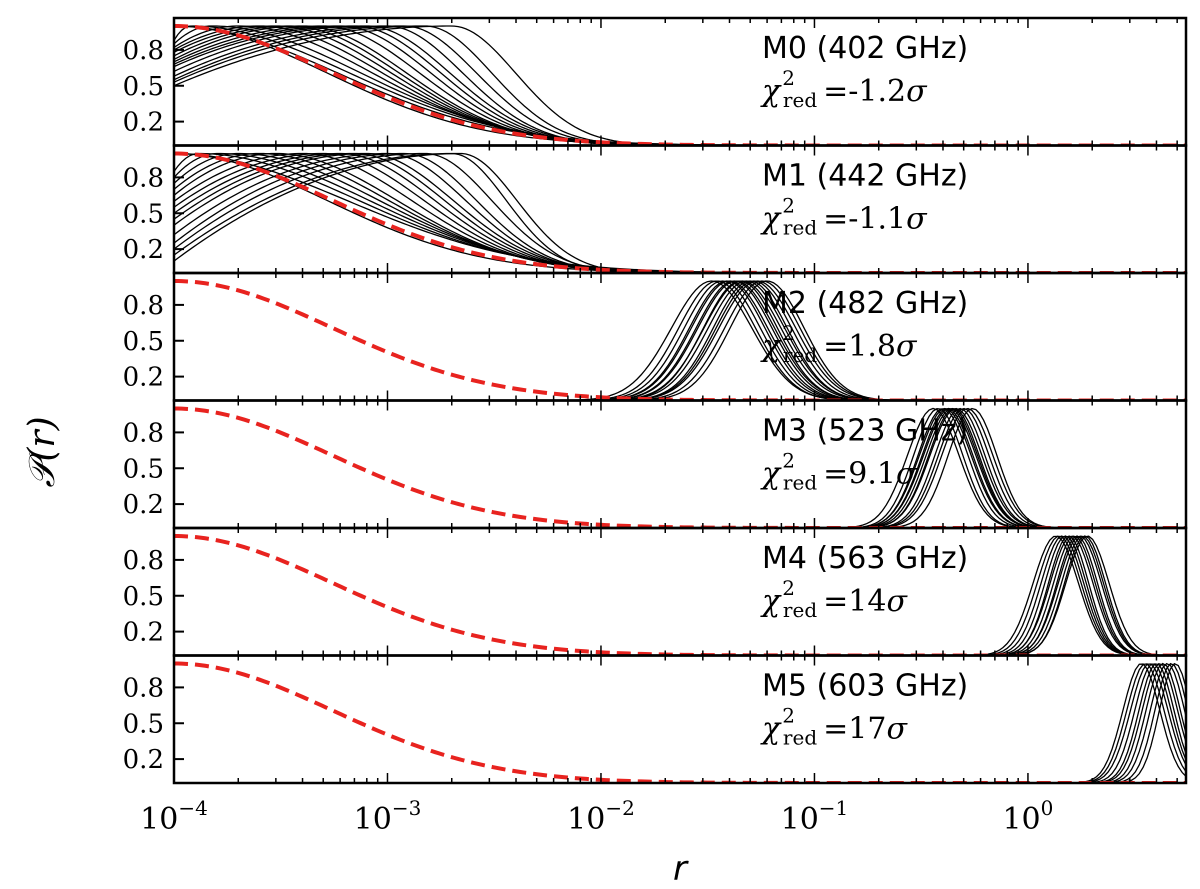 Image resolution: width=1200 pixels, height=889 pixels. I want to click on panel-label: M4 (563 GHz), so click(865, 558).